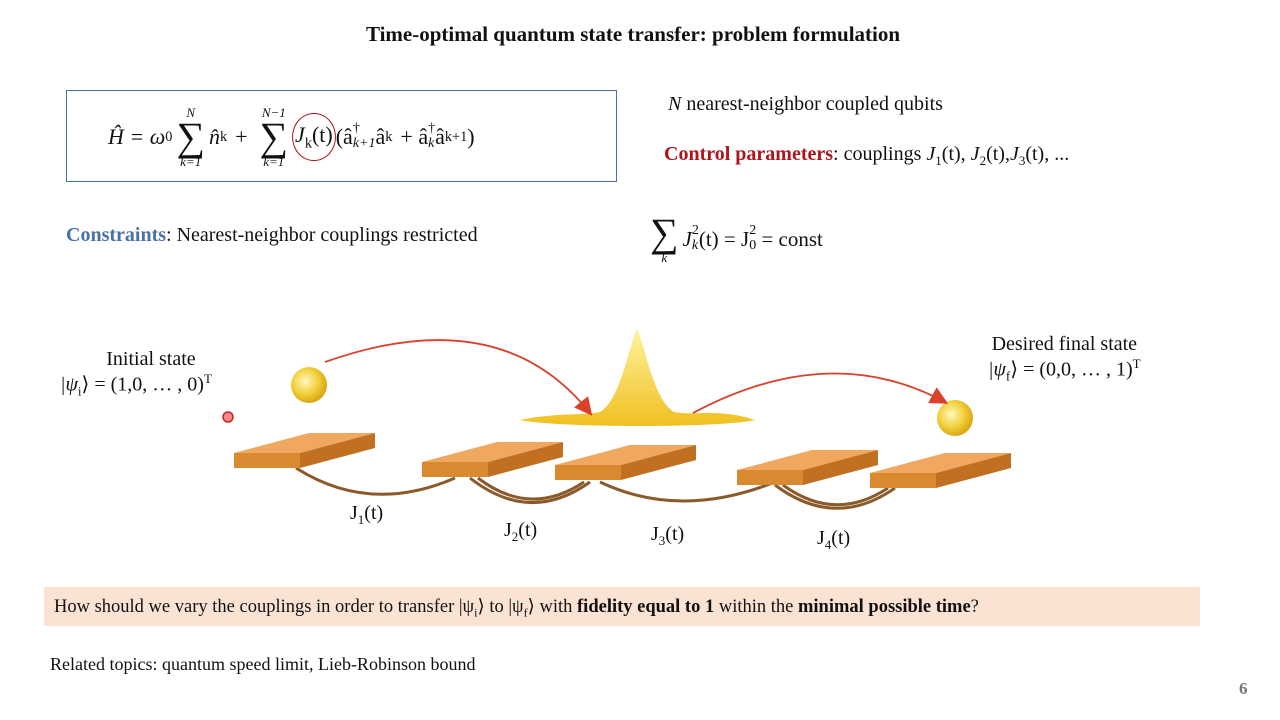 The width and height of the screenshot is (1280, 720). I want to click on sub: f, so click(525, 612).